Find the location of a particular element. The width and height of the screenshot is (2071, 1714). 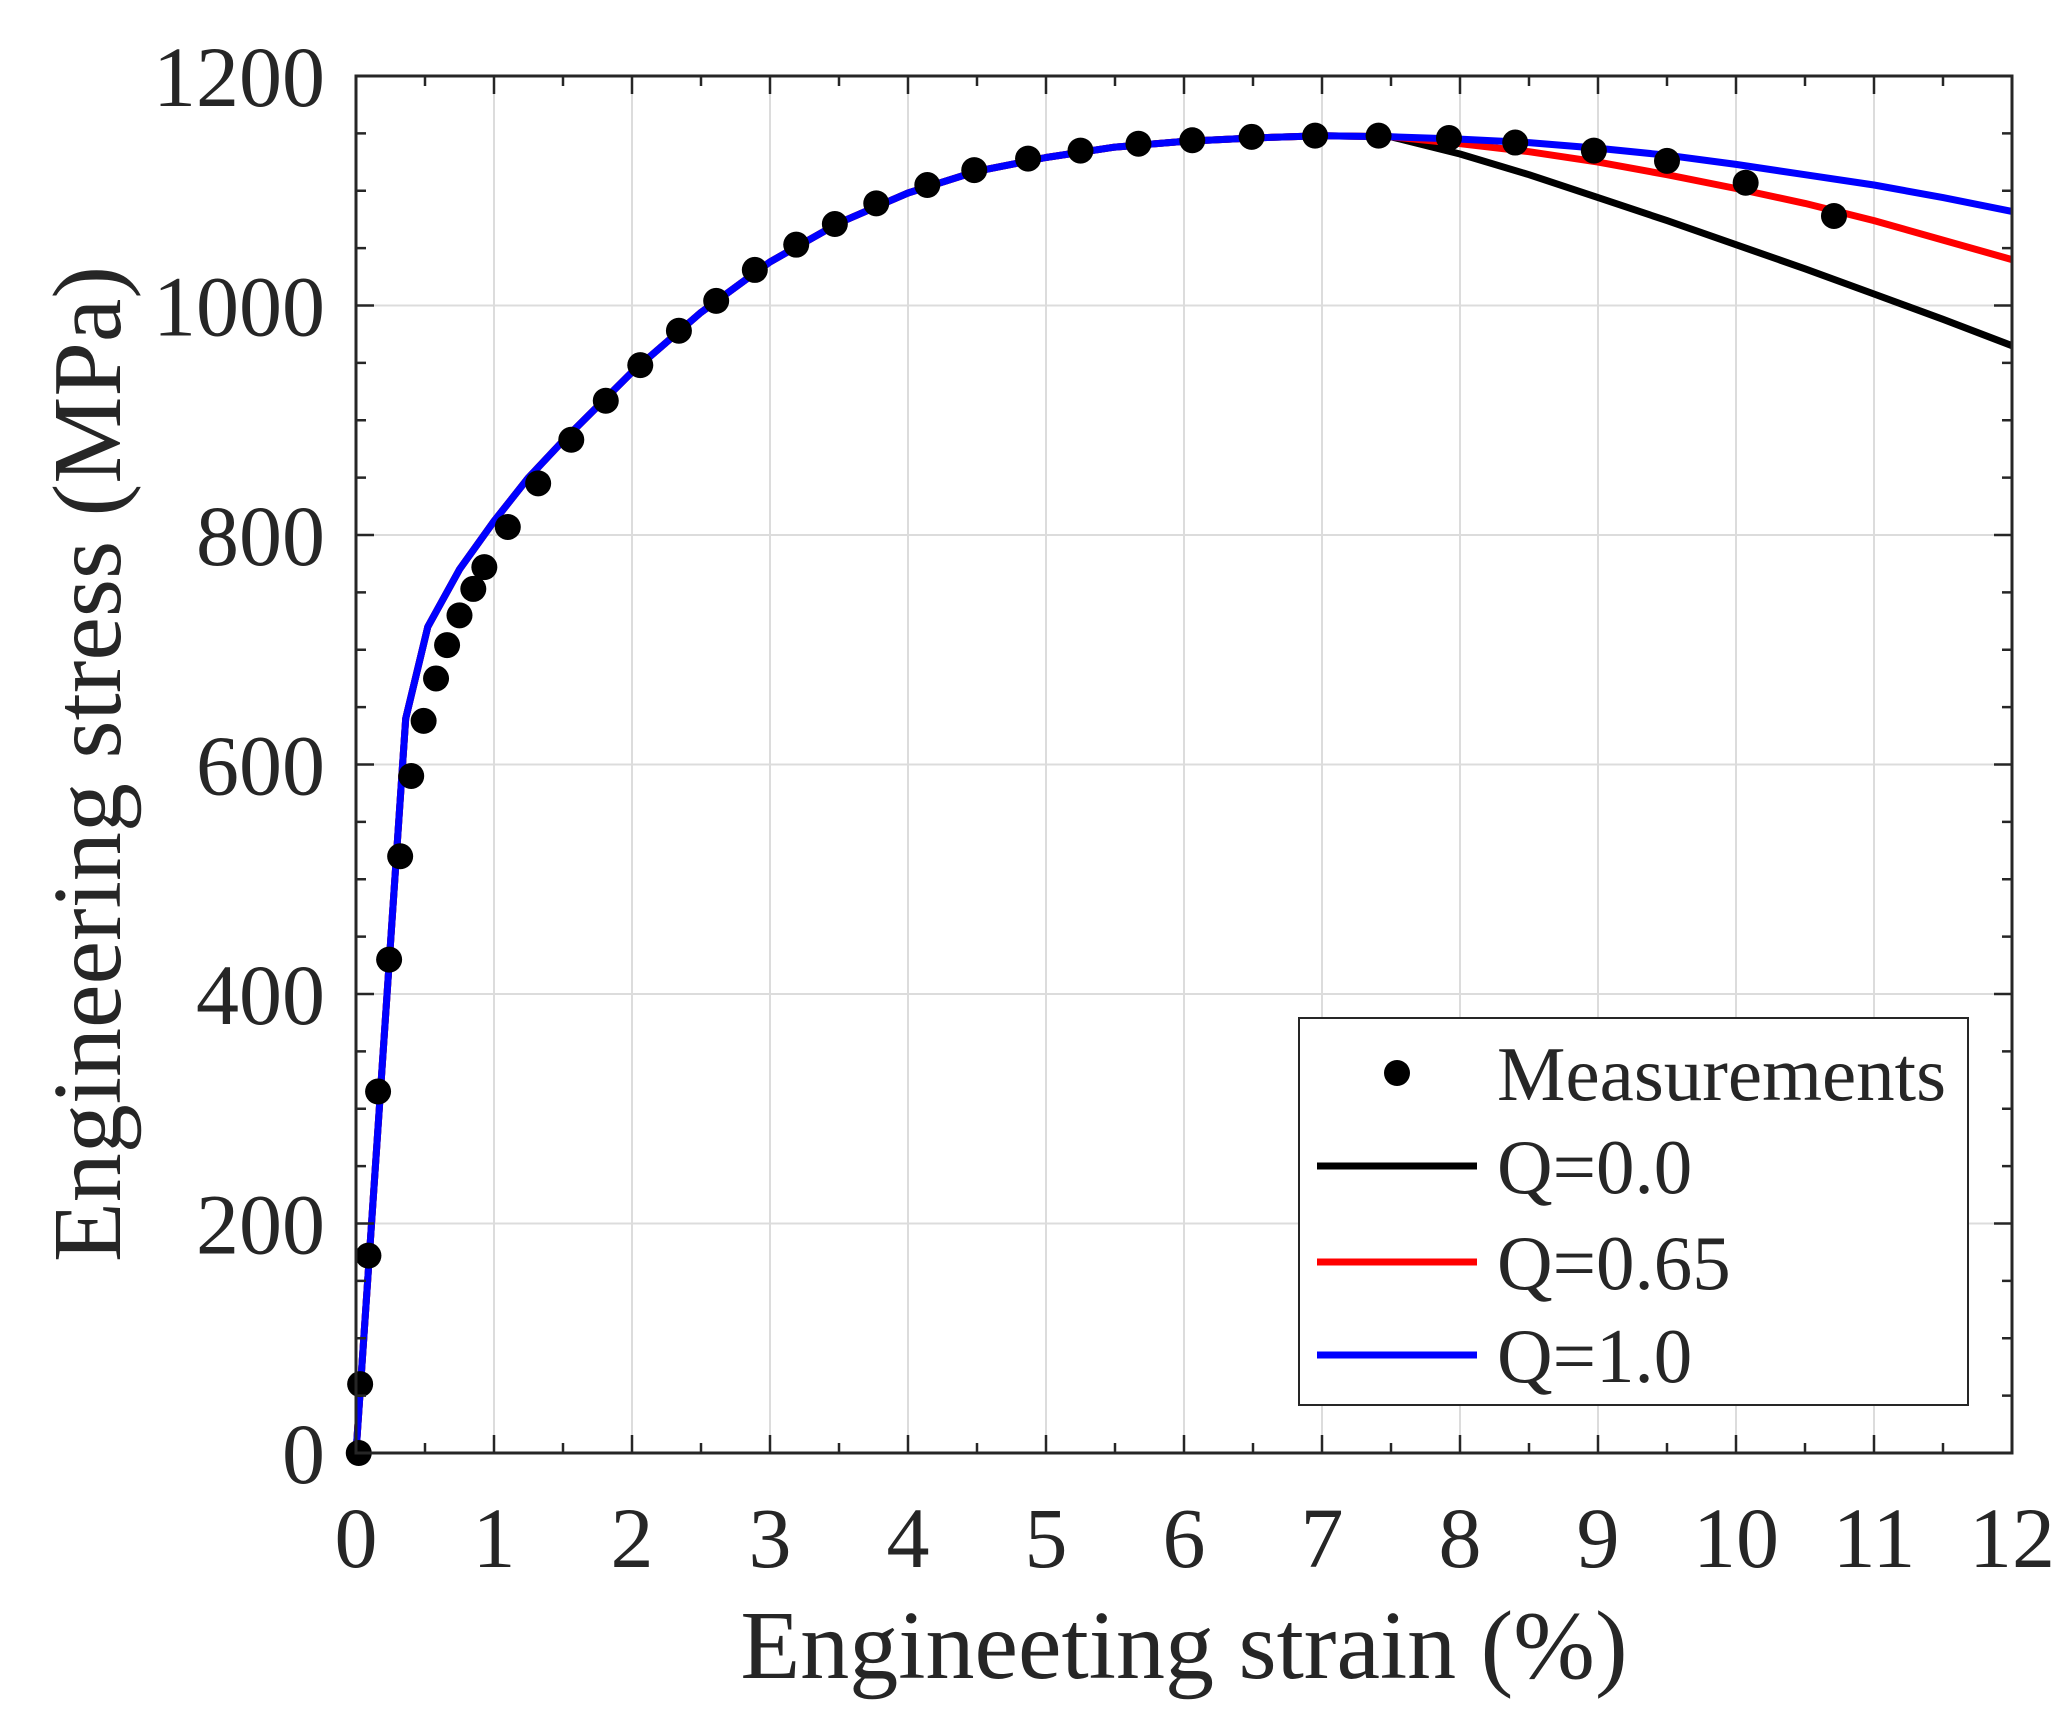

y-axis-label: Engineering stress (MPa) is located at coordinates (88, 764).